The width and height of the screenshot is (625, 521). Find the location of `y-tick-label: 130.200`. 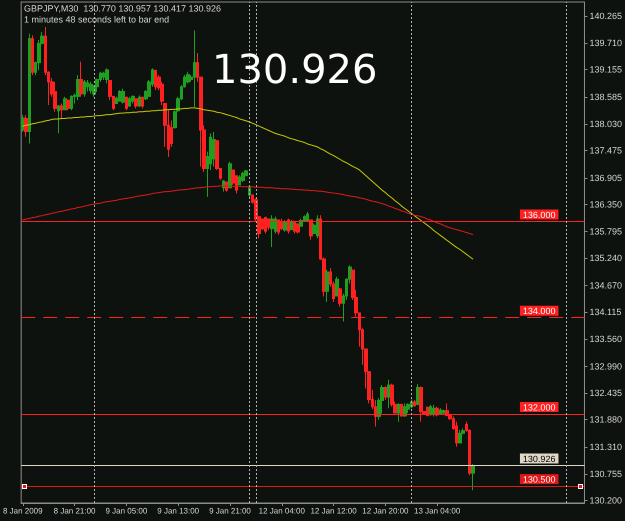

y-tick-label: 130.200 is located at coordinates (605, 501).